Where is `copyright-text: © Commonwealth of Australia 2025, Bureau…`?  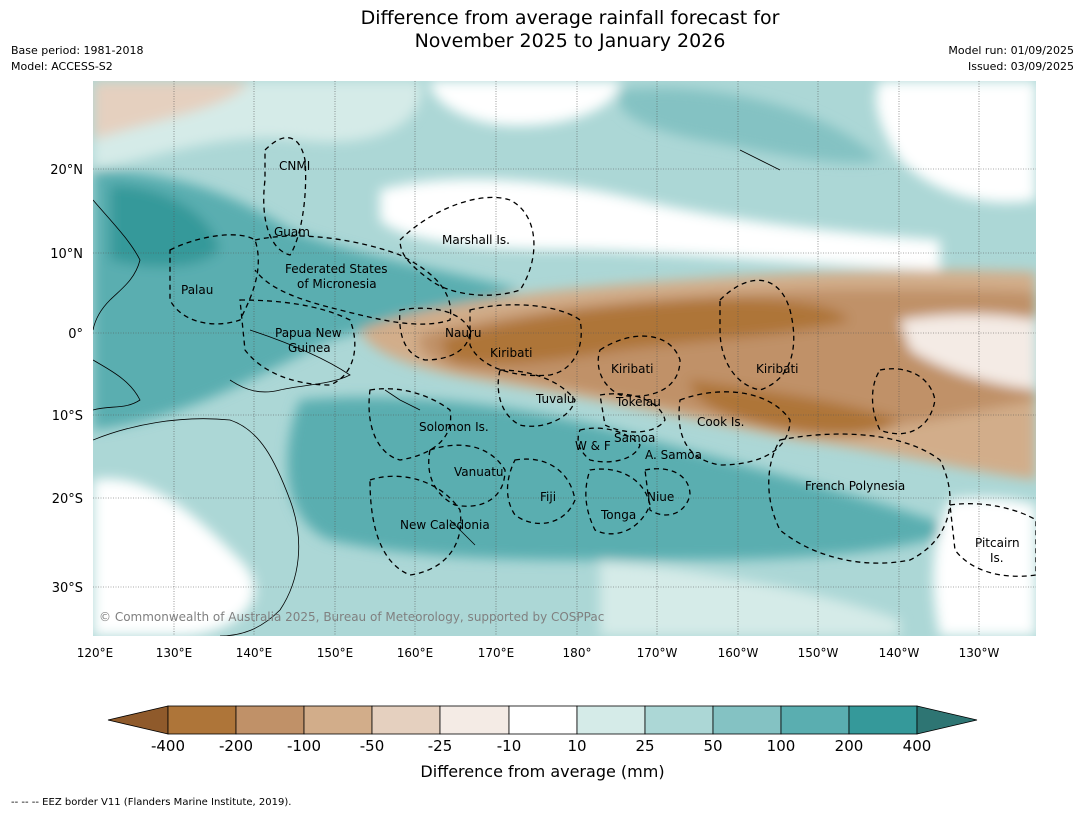
copyright-text: © Commonwealth of Australia 2025, Bureau… is located at coordinates (351, 617).